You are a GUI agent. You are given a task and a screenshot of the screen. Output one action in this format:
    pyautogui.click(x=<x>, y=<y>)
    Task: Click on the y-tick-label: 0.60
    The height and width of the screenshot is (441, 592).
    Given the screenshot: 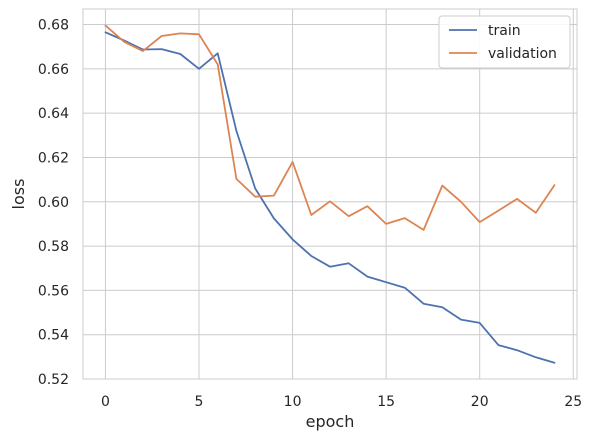 What is the action you would take?
    pyautogui.click(x=53, y=203)
    